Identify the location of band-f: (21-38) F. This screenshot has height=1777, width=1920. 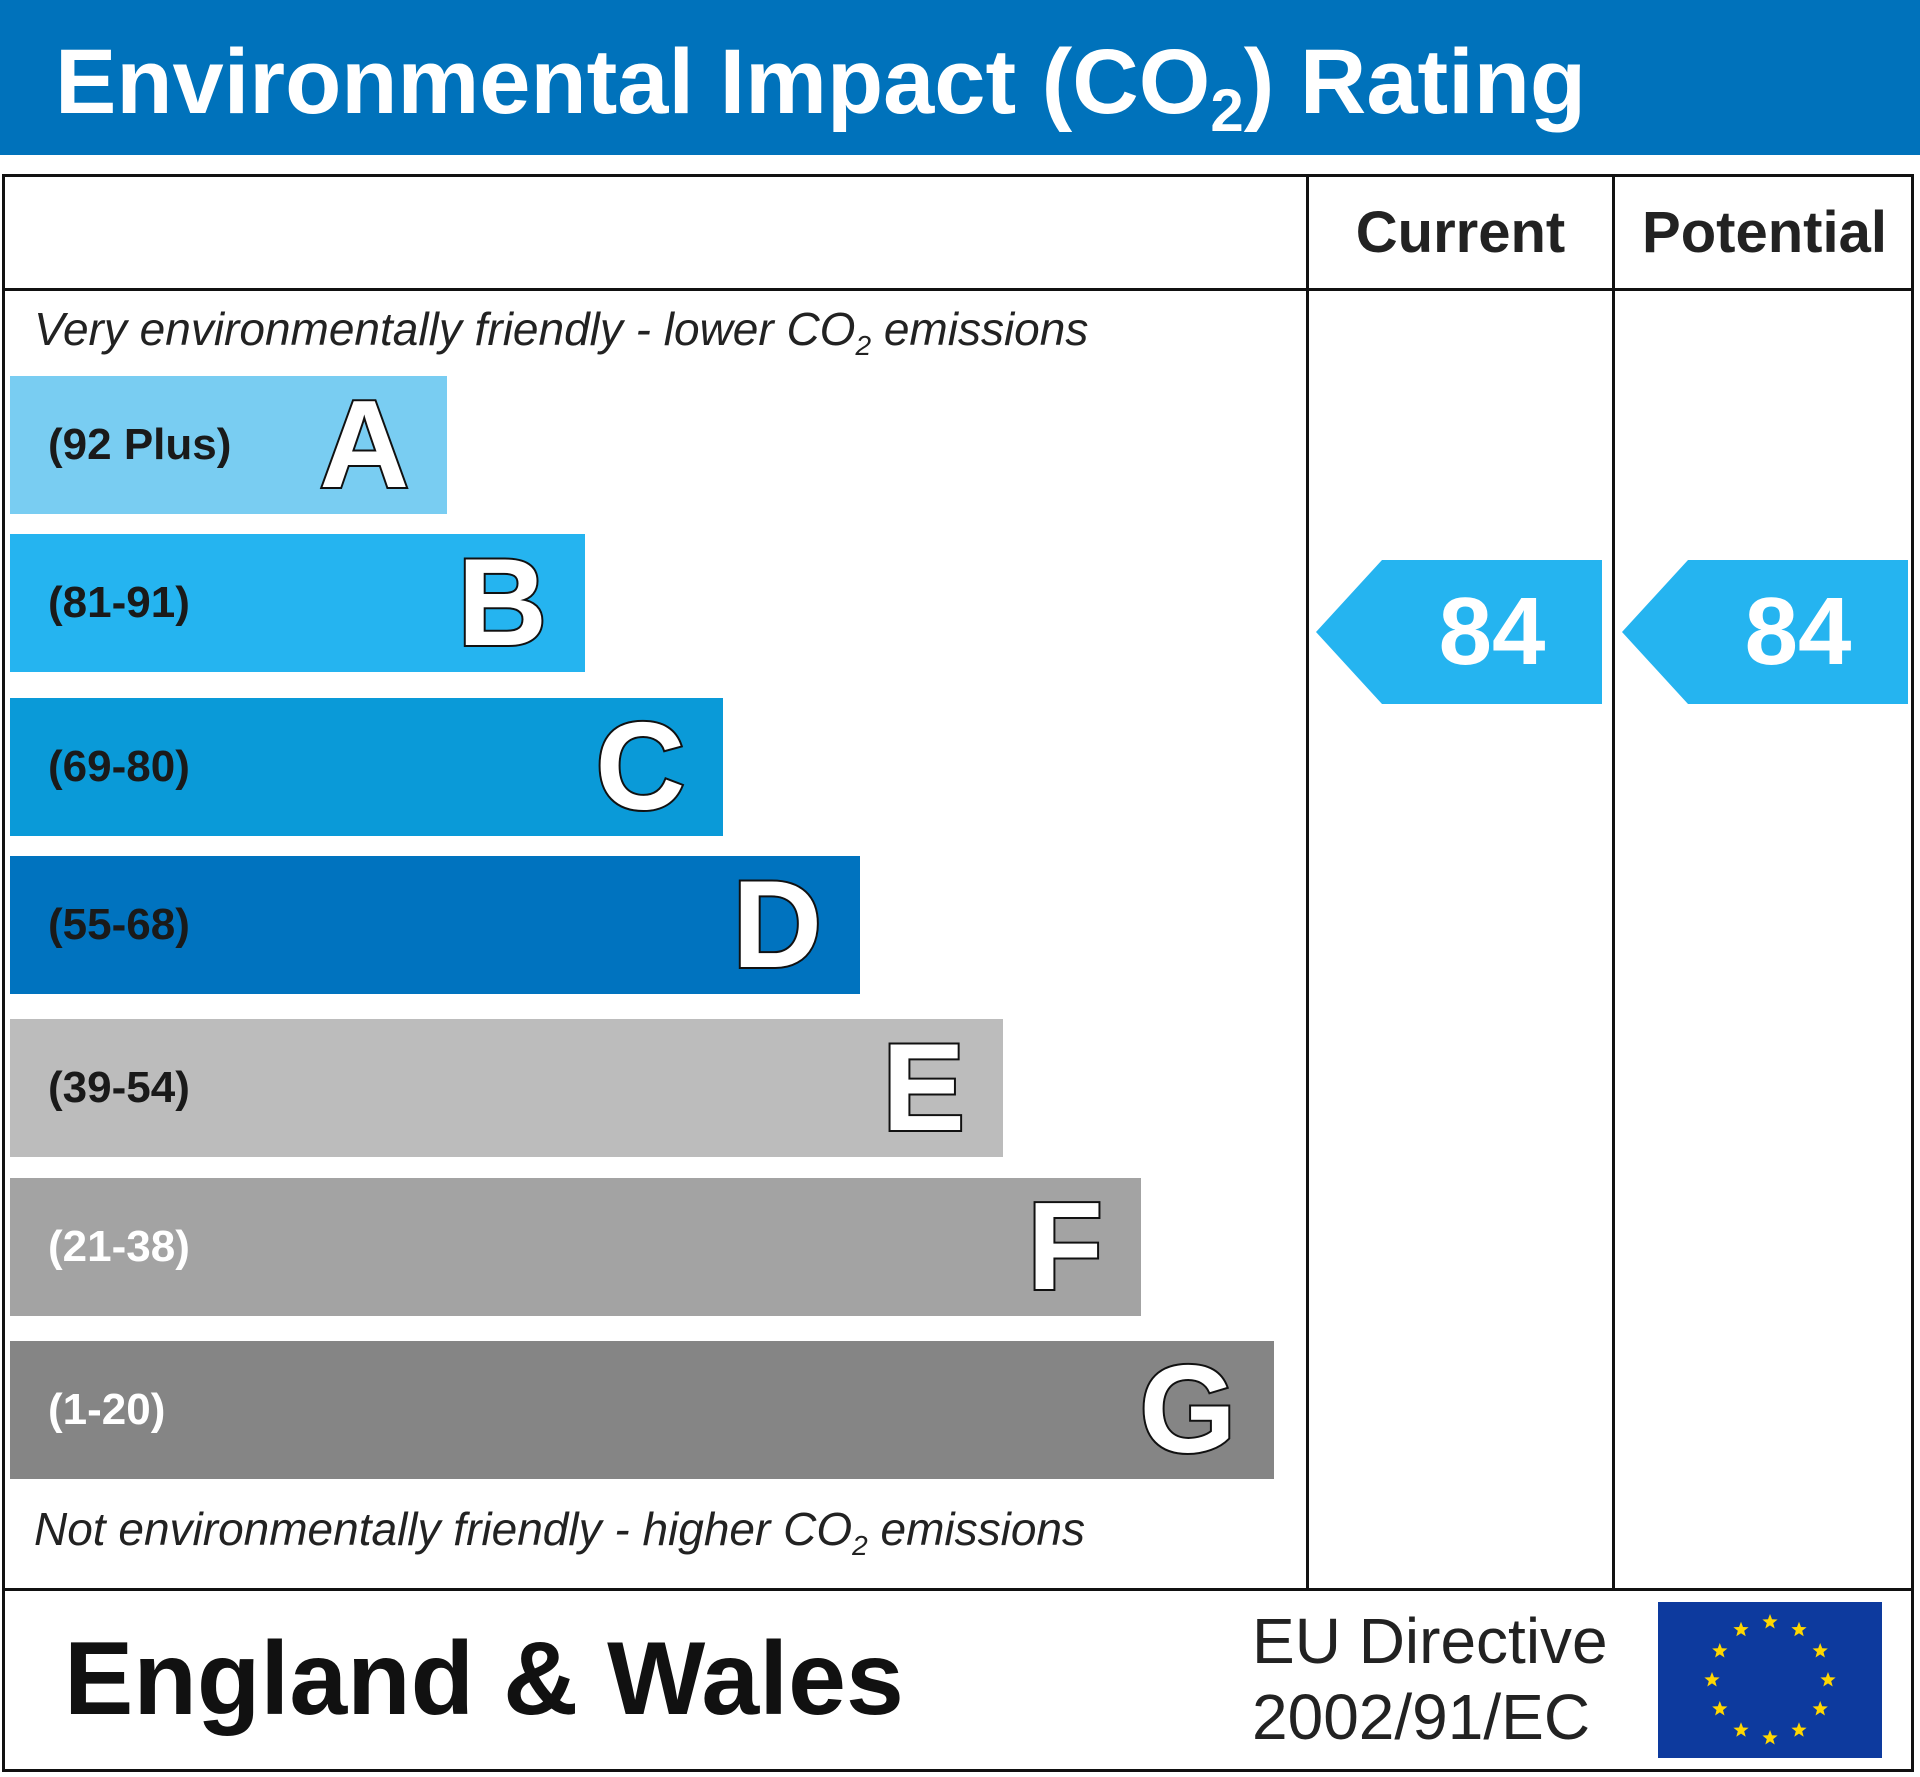
(575, 1247).